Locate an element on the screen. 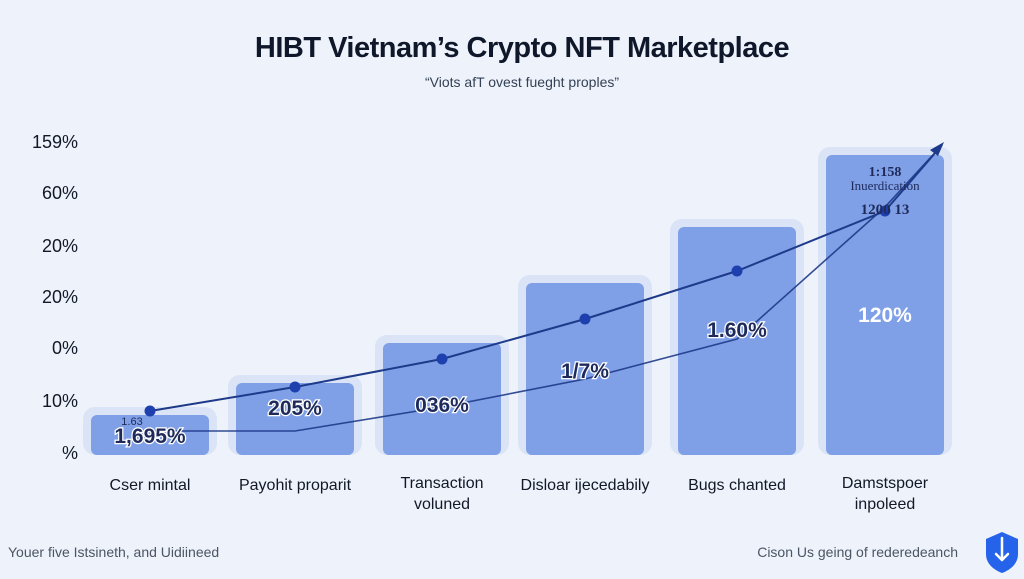 Image resolution: width=1024 pixels, height=579 pixels. bar-value-label: 1.60% is located at coordinates (737, 330).